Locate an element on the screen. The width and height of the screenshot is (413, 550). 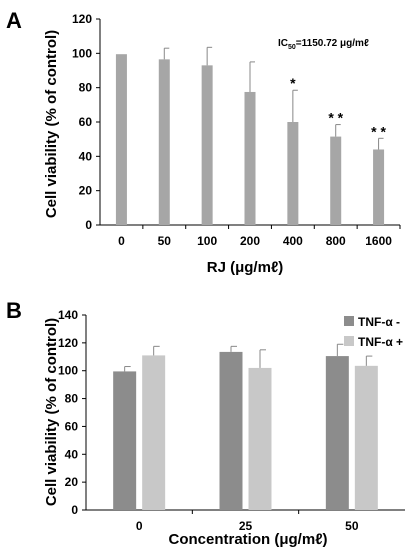
x-tick-label: 25 is located at coordinates (246, 526).